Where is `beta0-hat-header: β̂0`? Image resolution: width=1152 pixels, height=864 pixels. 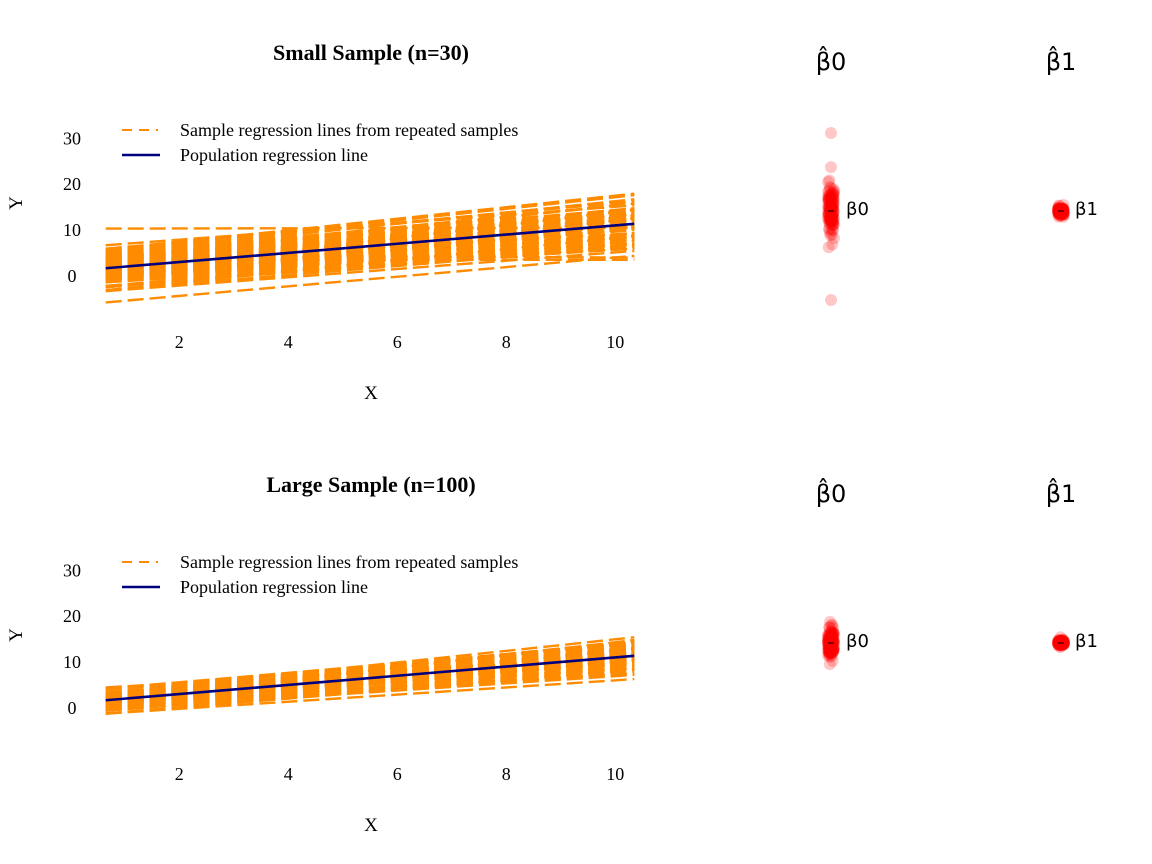 beta0-hat-header: β̂0 is located at coordinates (831, 61).